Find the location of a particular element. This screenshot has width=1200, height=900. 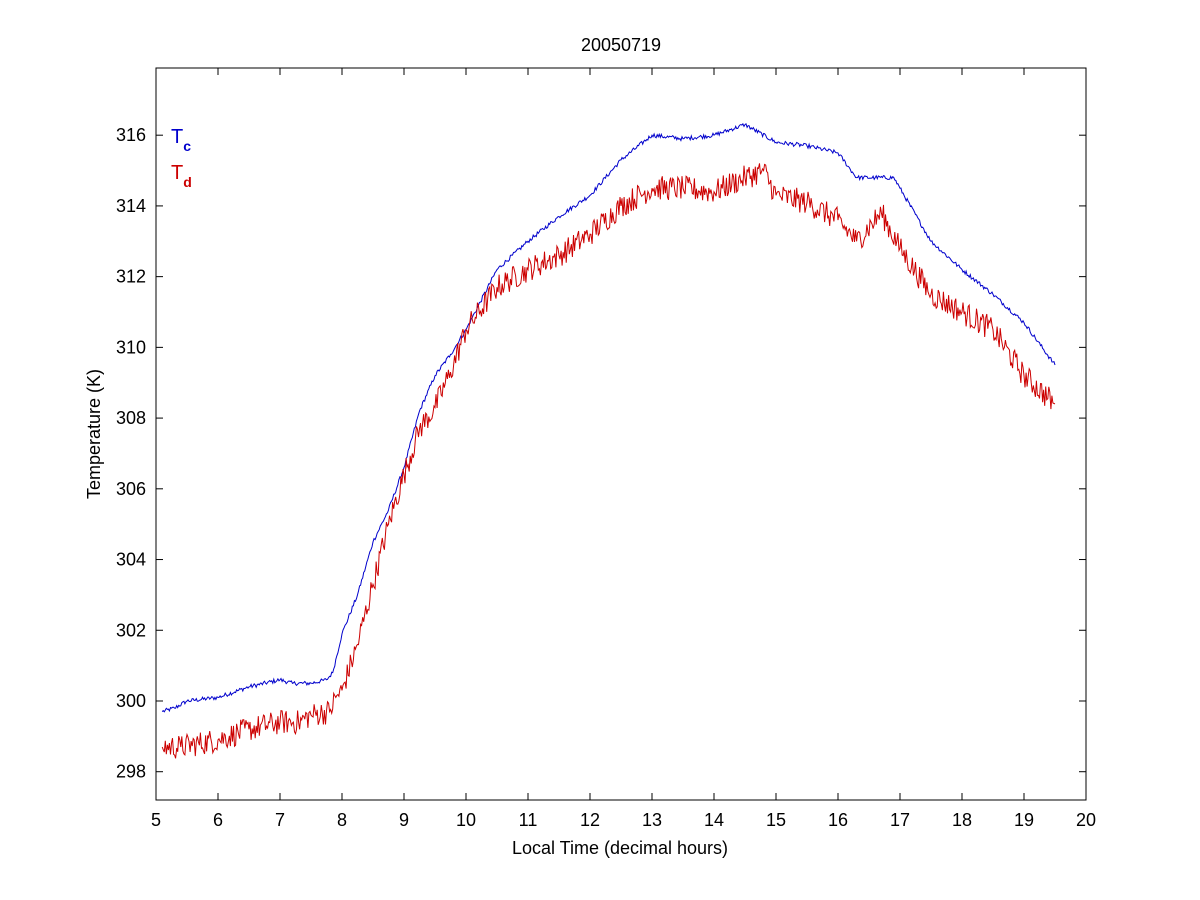

x-tick-label: 9 is located at coordinates (404, 820).